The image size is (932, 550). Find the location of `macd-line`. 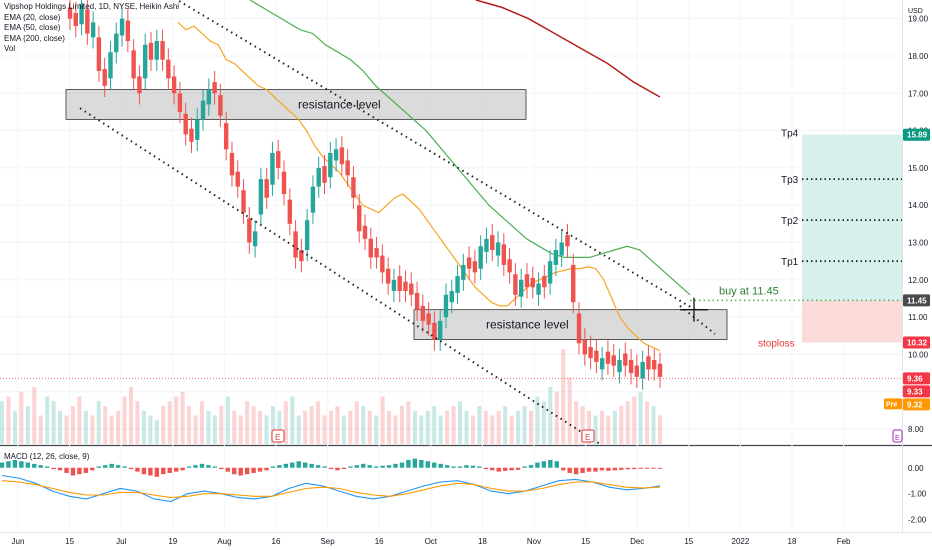

macd-line is located at coordinates (331, 488).